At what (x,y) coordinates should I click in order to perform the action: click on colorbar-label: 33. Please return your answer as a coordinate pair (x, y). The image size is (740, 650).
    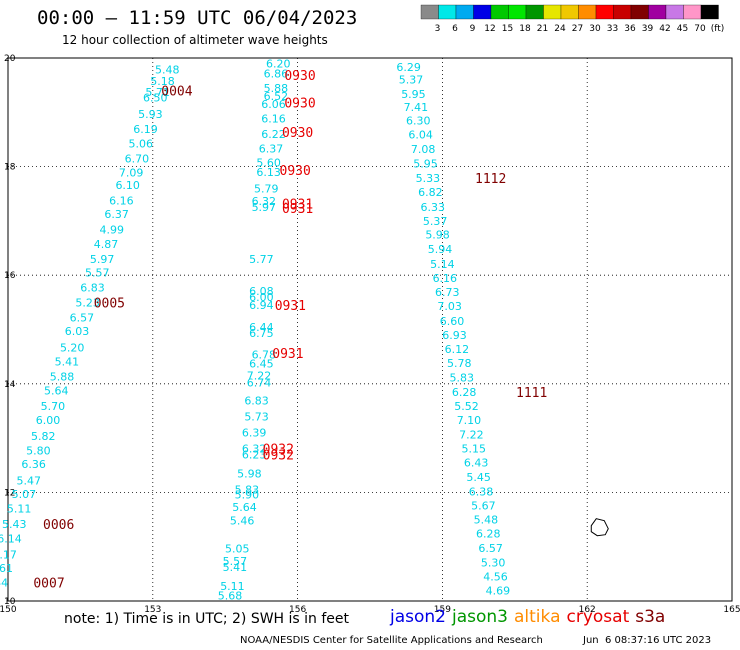
    Looking at the image, I should click on (612, 29).